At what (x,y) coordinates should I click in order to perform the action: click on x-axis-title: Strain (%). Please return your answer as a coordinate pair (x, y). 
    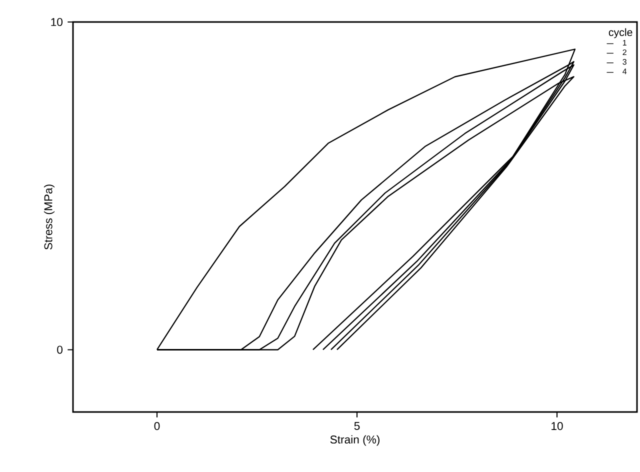
    Looking at the image, I should click on (355, 440).